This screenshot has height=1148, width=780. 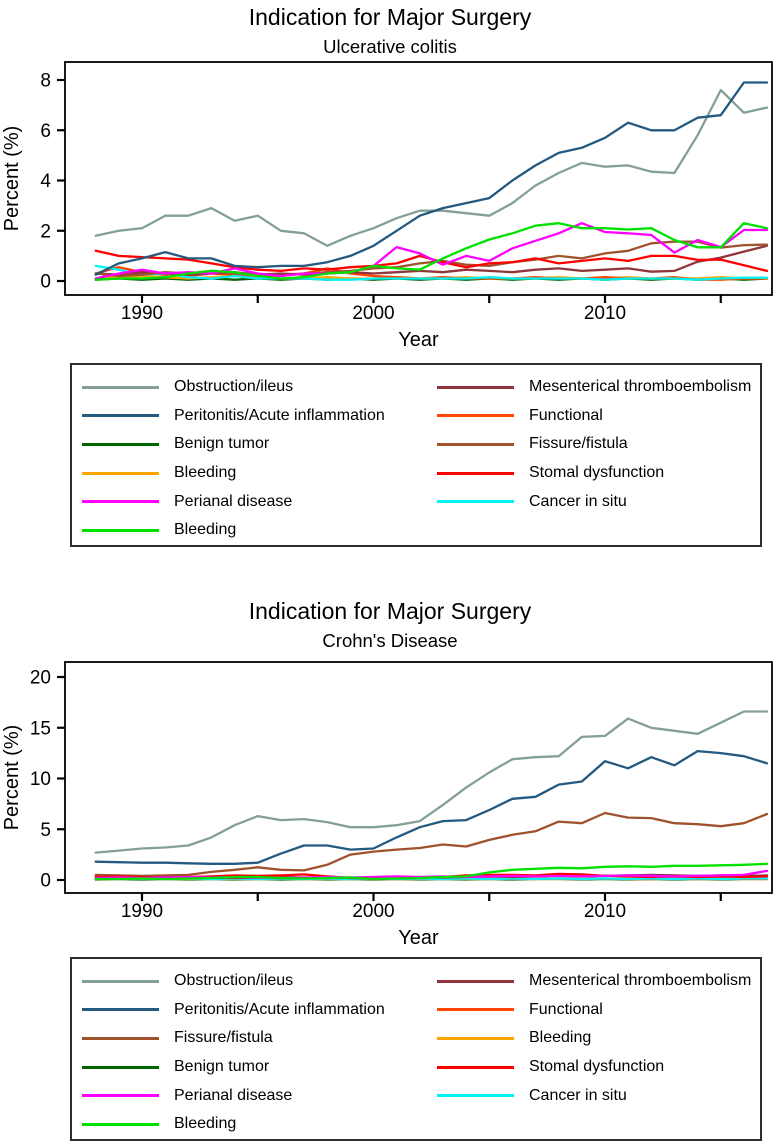 I want to click on y-tick-label: 10, so click(x=40, y=779).